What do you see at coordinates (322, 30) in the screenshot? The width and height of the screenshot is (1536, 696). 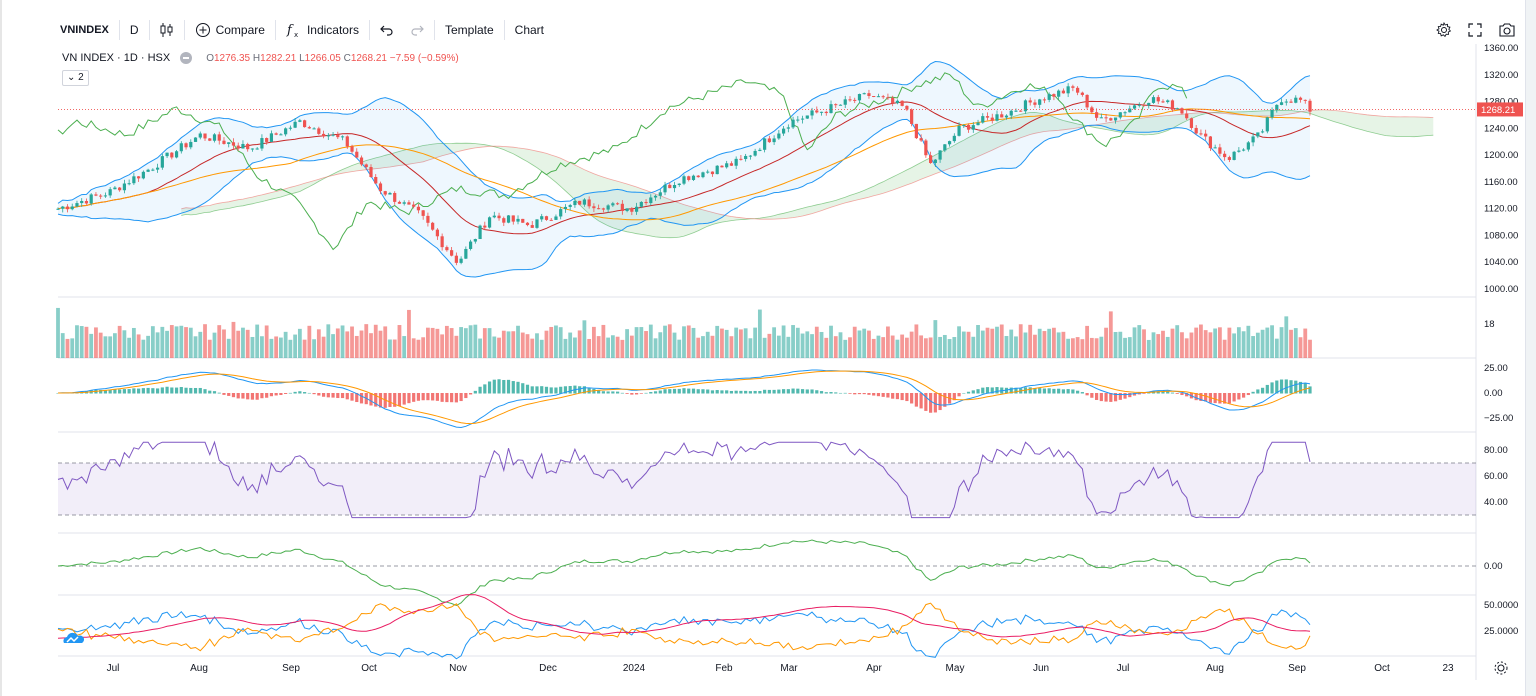 I see `indicators-button: f x Indicators` at bounding box center [322, 30].